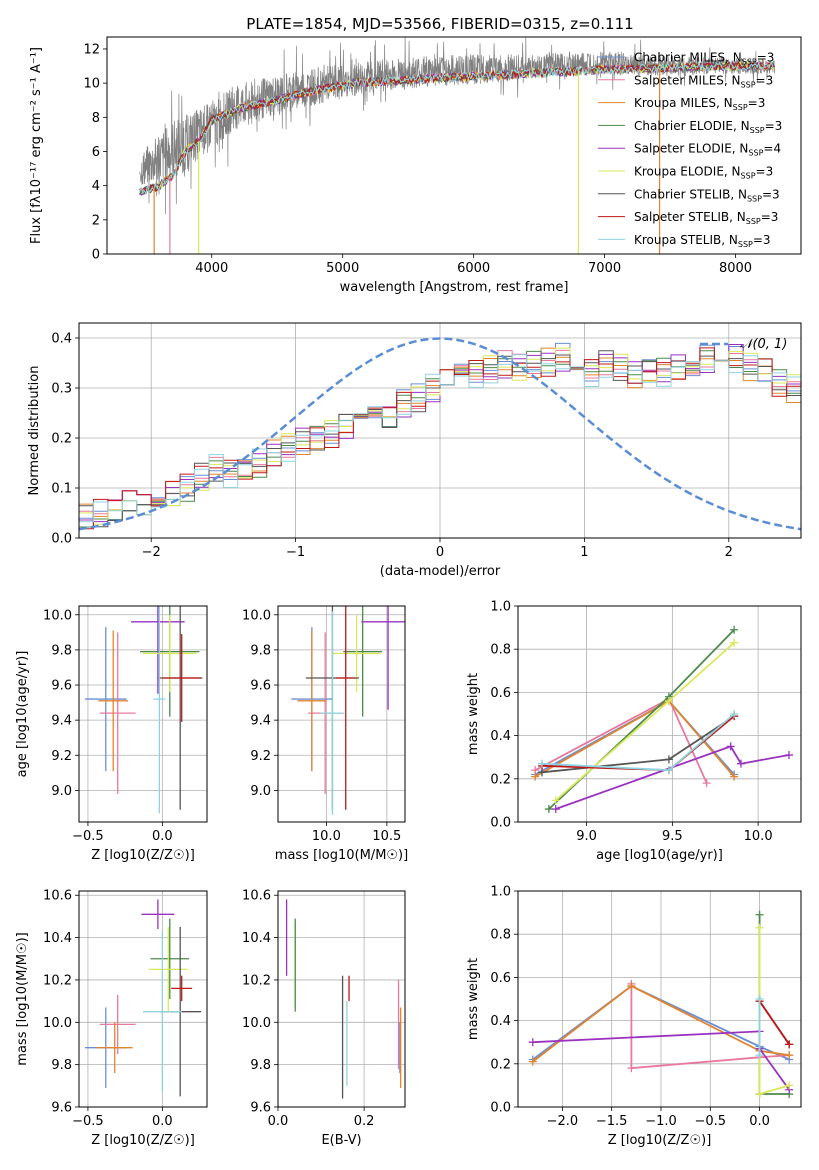 This screenshot has width=819, height=1170. What do you see at coordinates (702, 241) in the screenshot?
I see `legend-label: Kroupa STELIB, NSSP=3` at bounding box center [702, 241].